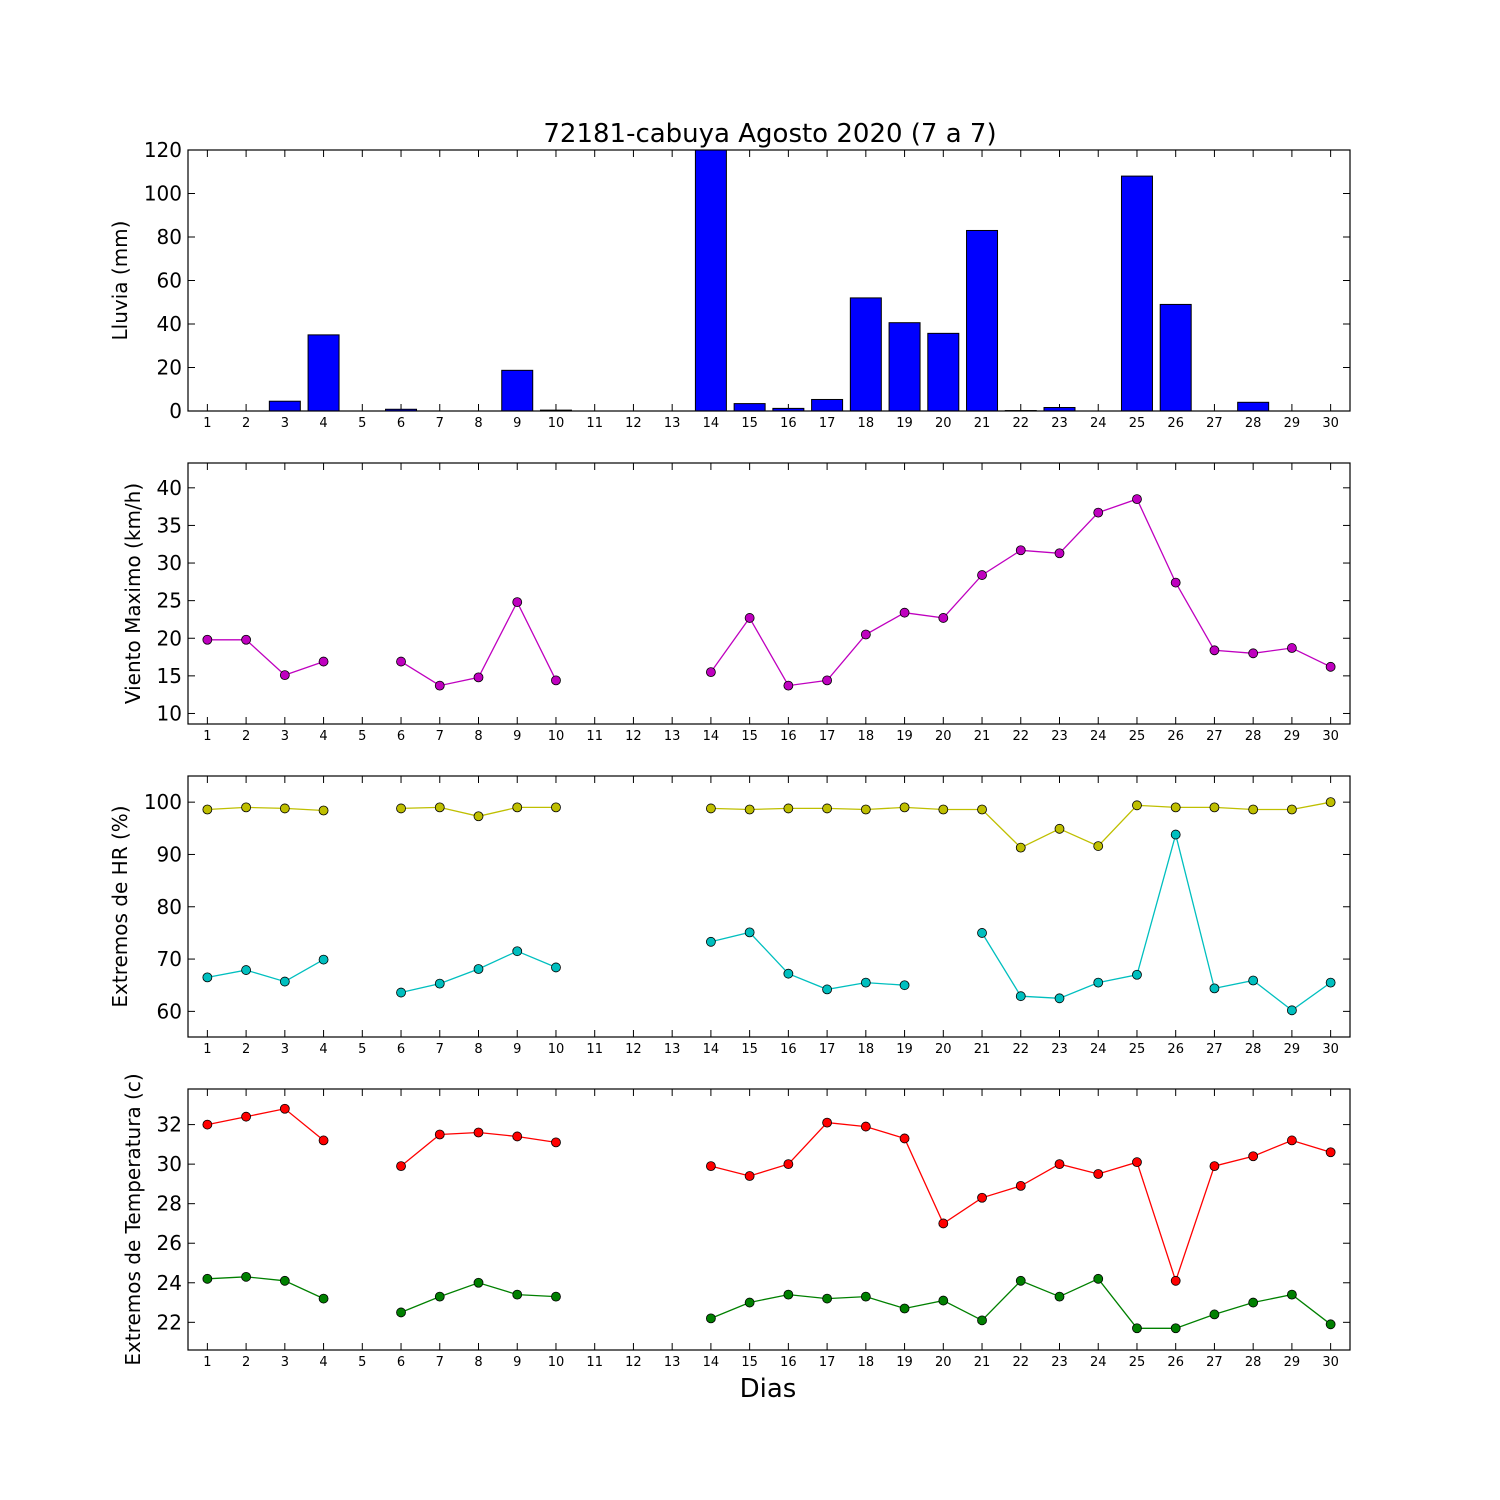  I want to click on x-tick-label: 11, so click(594, 423).